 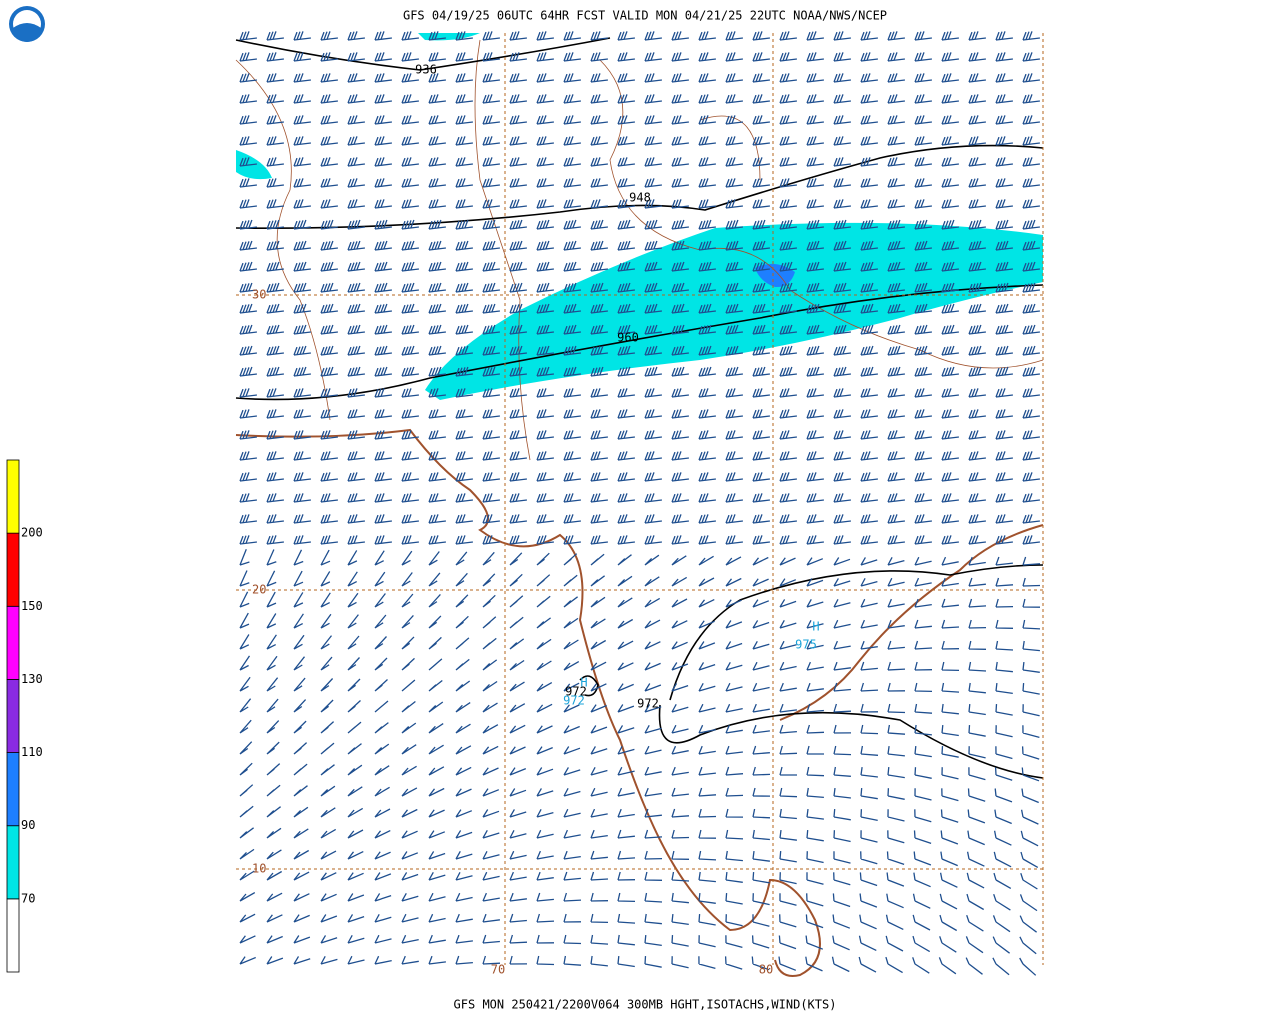 I want to click on colorbar-label: 90, so click(x=28, y=825).